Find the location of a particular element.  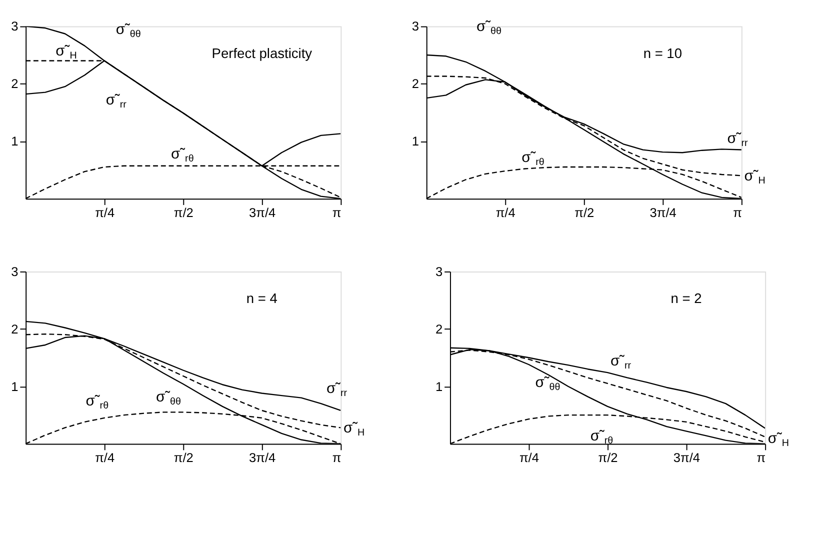

annotation: n = 4 is located at coordinates (262, 298).